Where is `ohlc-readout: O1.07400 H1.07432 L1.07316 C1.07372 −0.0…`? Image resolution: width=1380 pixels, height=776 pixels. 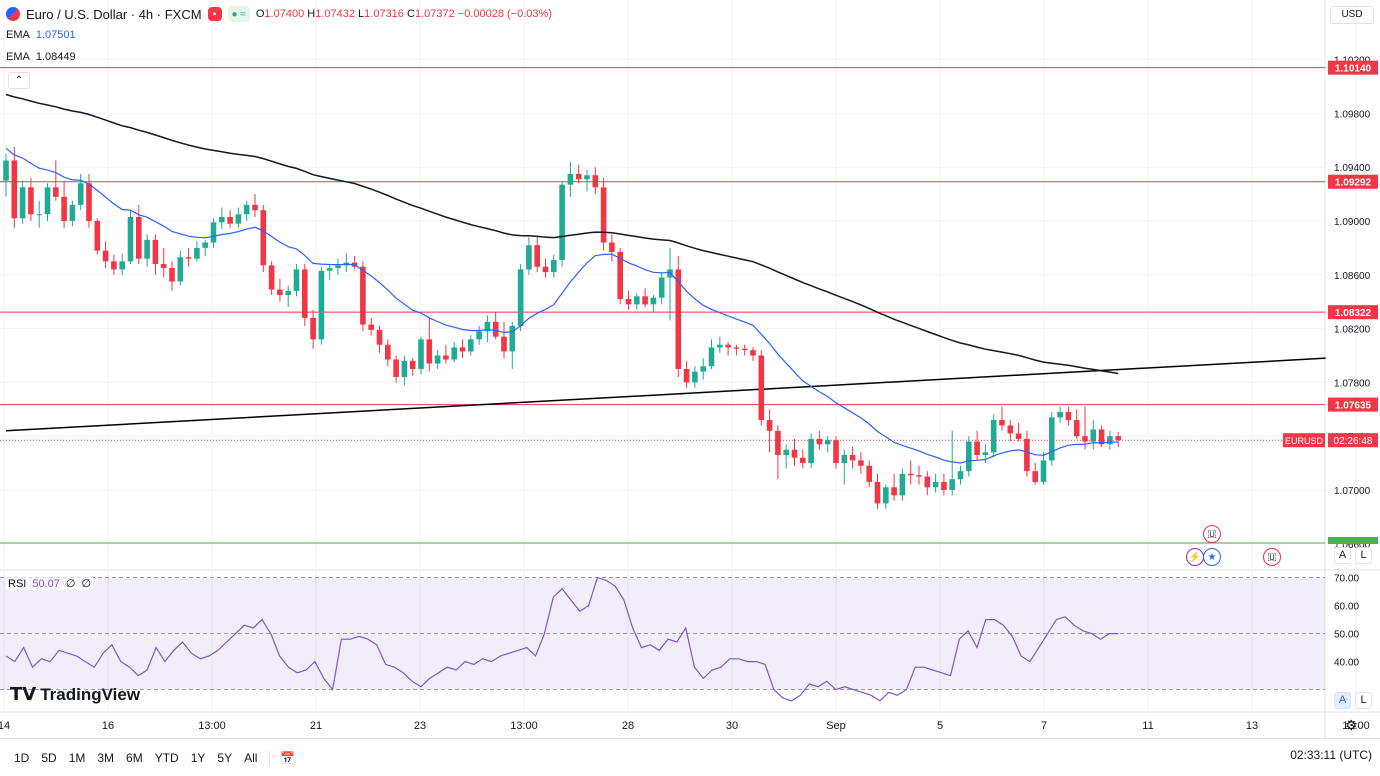
ohlc-readout: O1.07400 H1.07432 L1.07316 C1.07372 −0.0… is located at coordinates (403, 14).